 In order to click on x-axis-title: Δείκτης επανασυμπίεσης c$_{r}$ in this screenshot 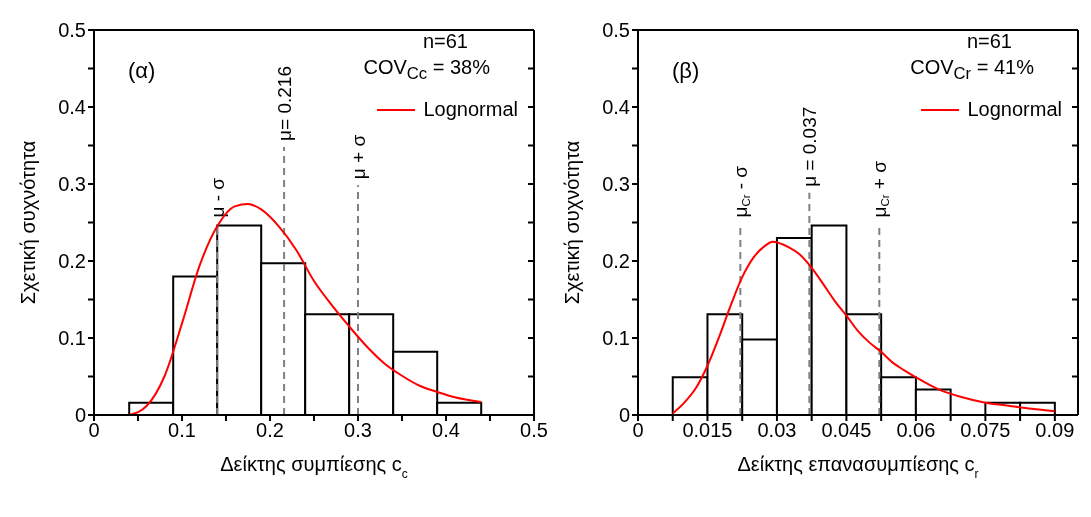, I will do `click(858, 467)`.